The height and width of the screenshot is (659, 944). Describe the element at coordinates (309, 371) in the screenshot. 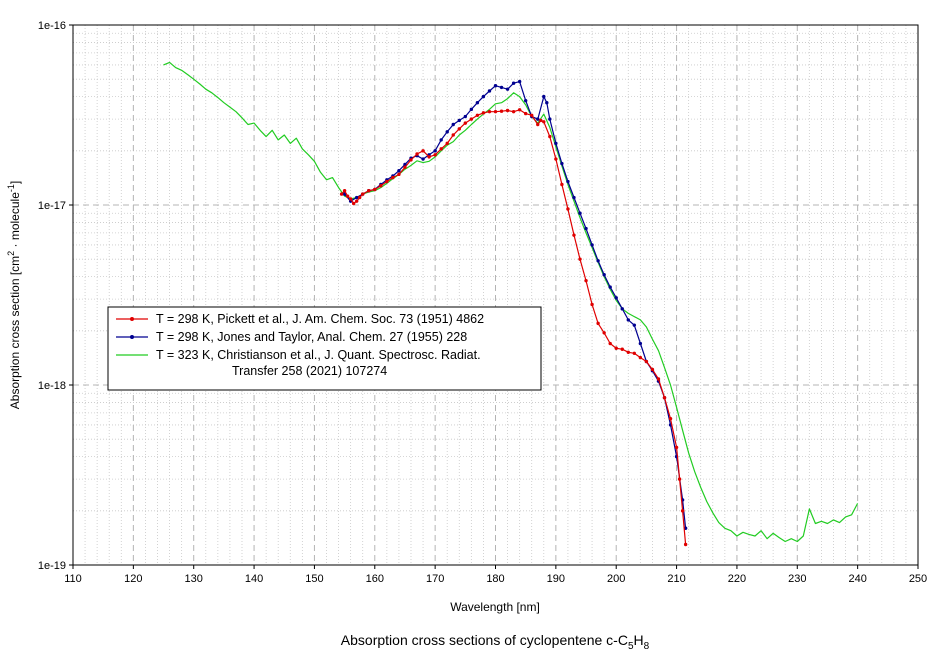

I see `legend-label: Transfer 258 (2021) 107274` at that location.